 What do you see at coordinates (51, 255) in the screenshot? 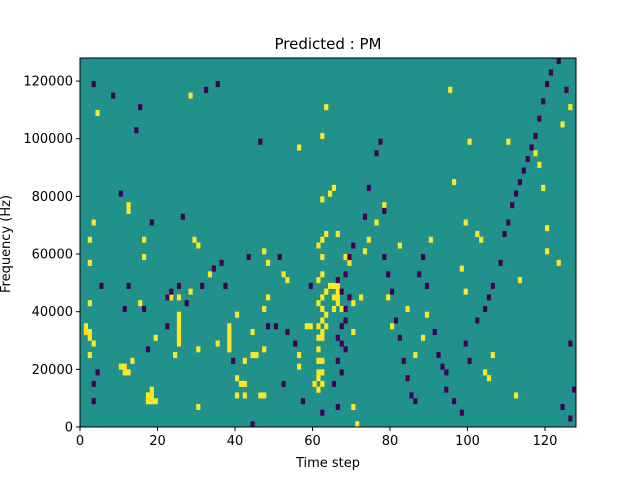
I see `y-axis-ticks: 0 20000 40000 60000 80000 100000 120000` at bounding box center [51, 255].